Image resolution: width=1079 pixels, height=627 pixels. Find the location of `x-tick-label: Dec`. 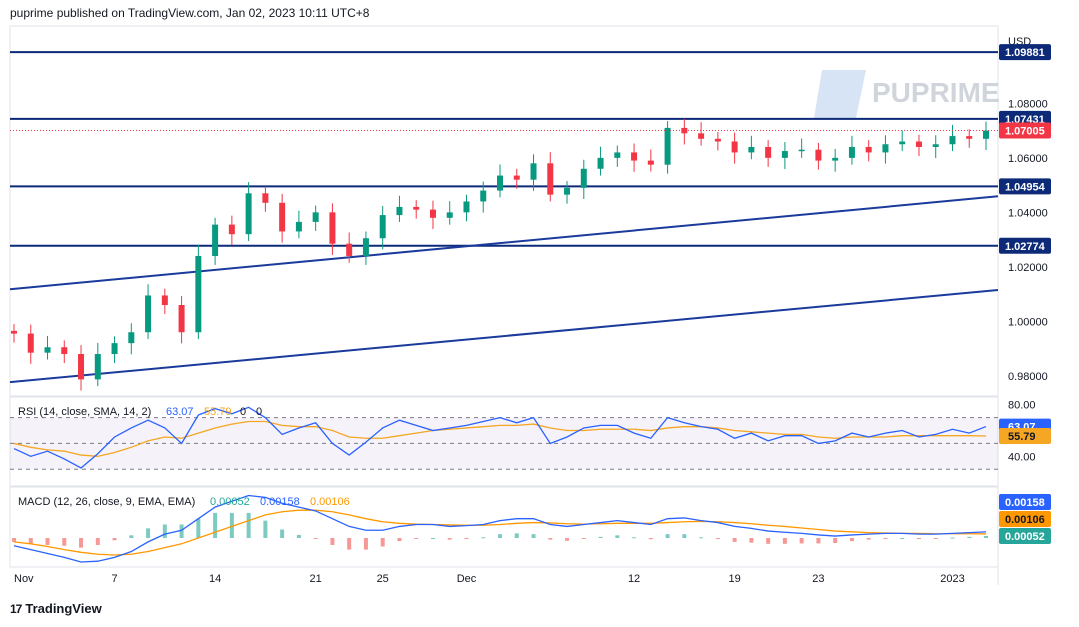

x-tick-label: Dec is located at coordinates (467, 579).